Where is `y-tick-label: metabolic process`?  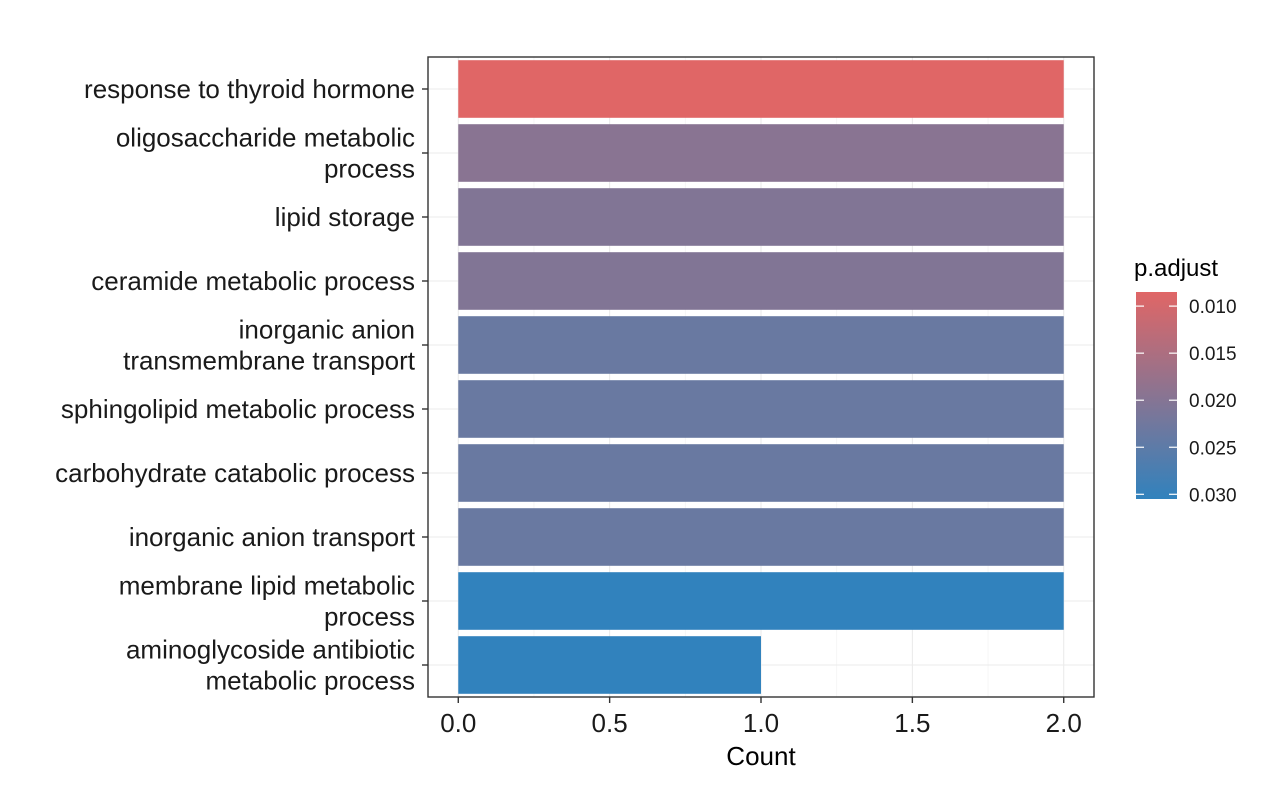 y-tick-label: metabolic process is located at coordinates (310, 681).